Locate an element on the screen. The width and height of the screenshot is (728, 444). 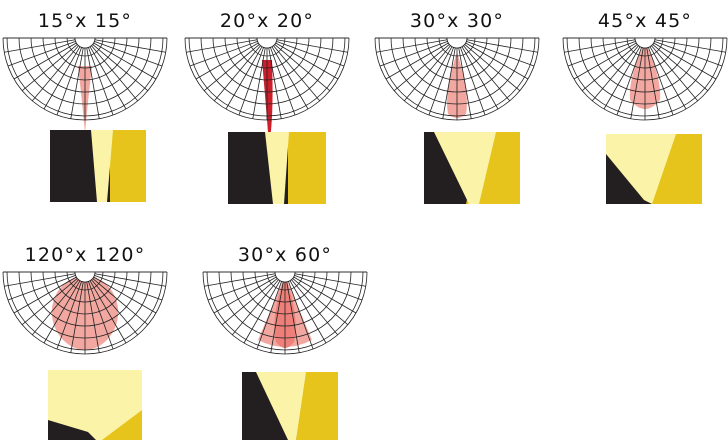
beam-angle-label: 30°x 60° is located at coordinates (285, 255).